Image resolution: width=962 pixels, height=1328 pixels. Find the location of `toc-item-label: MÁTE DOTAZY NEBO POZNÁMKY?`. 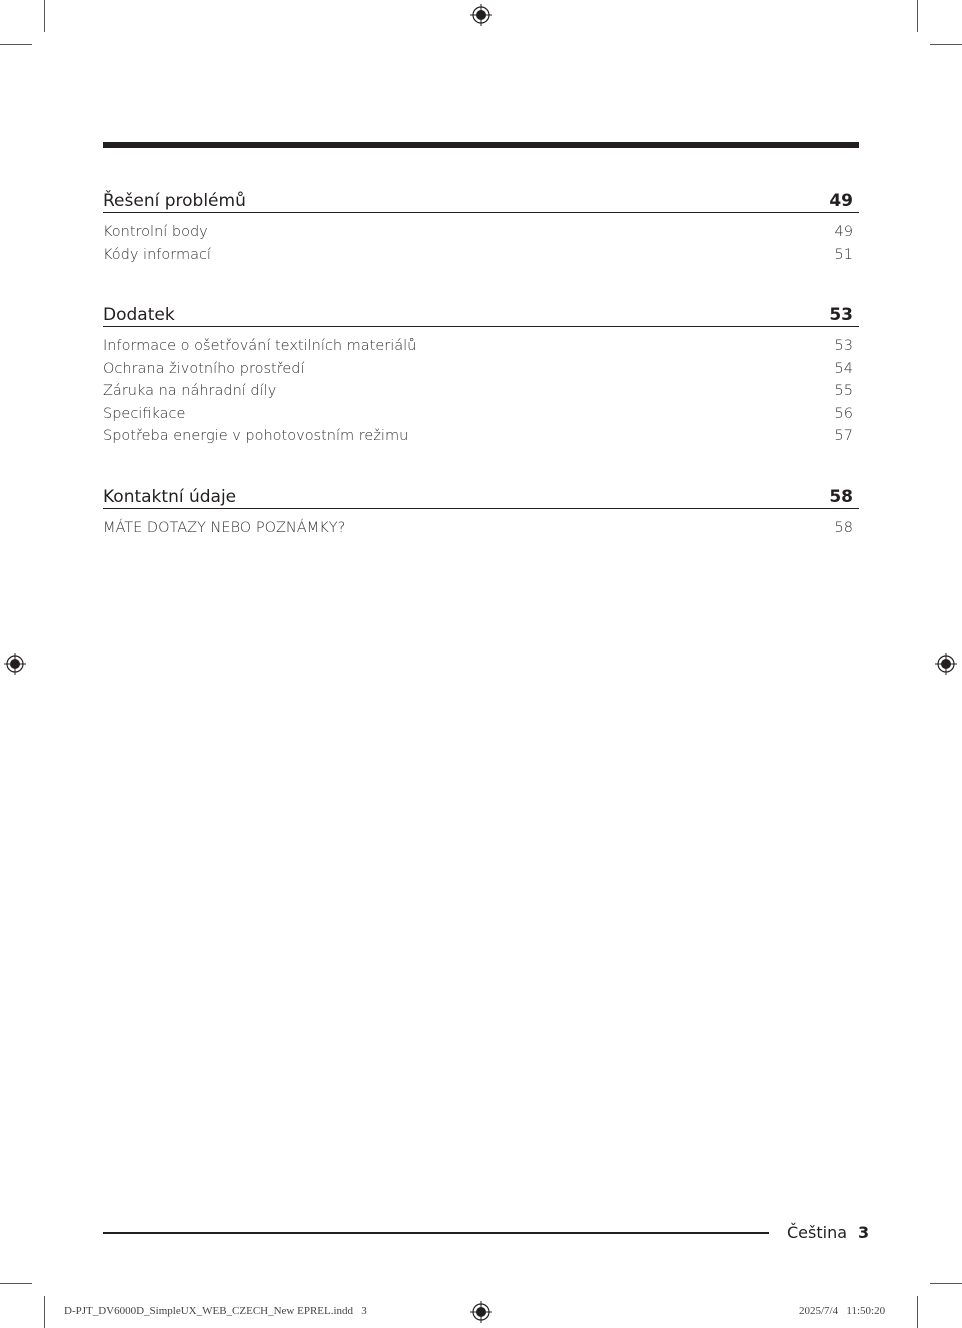

toc-item-label: MÁTE DOTAZY NEBO POZNÁMKY? is located at coordinates (224, 528).